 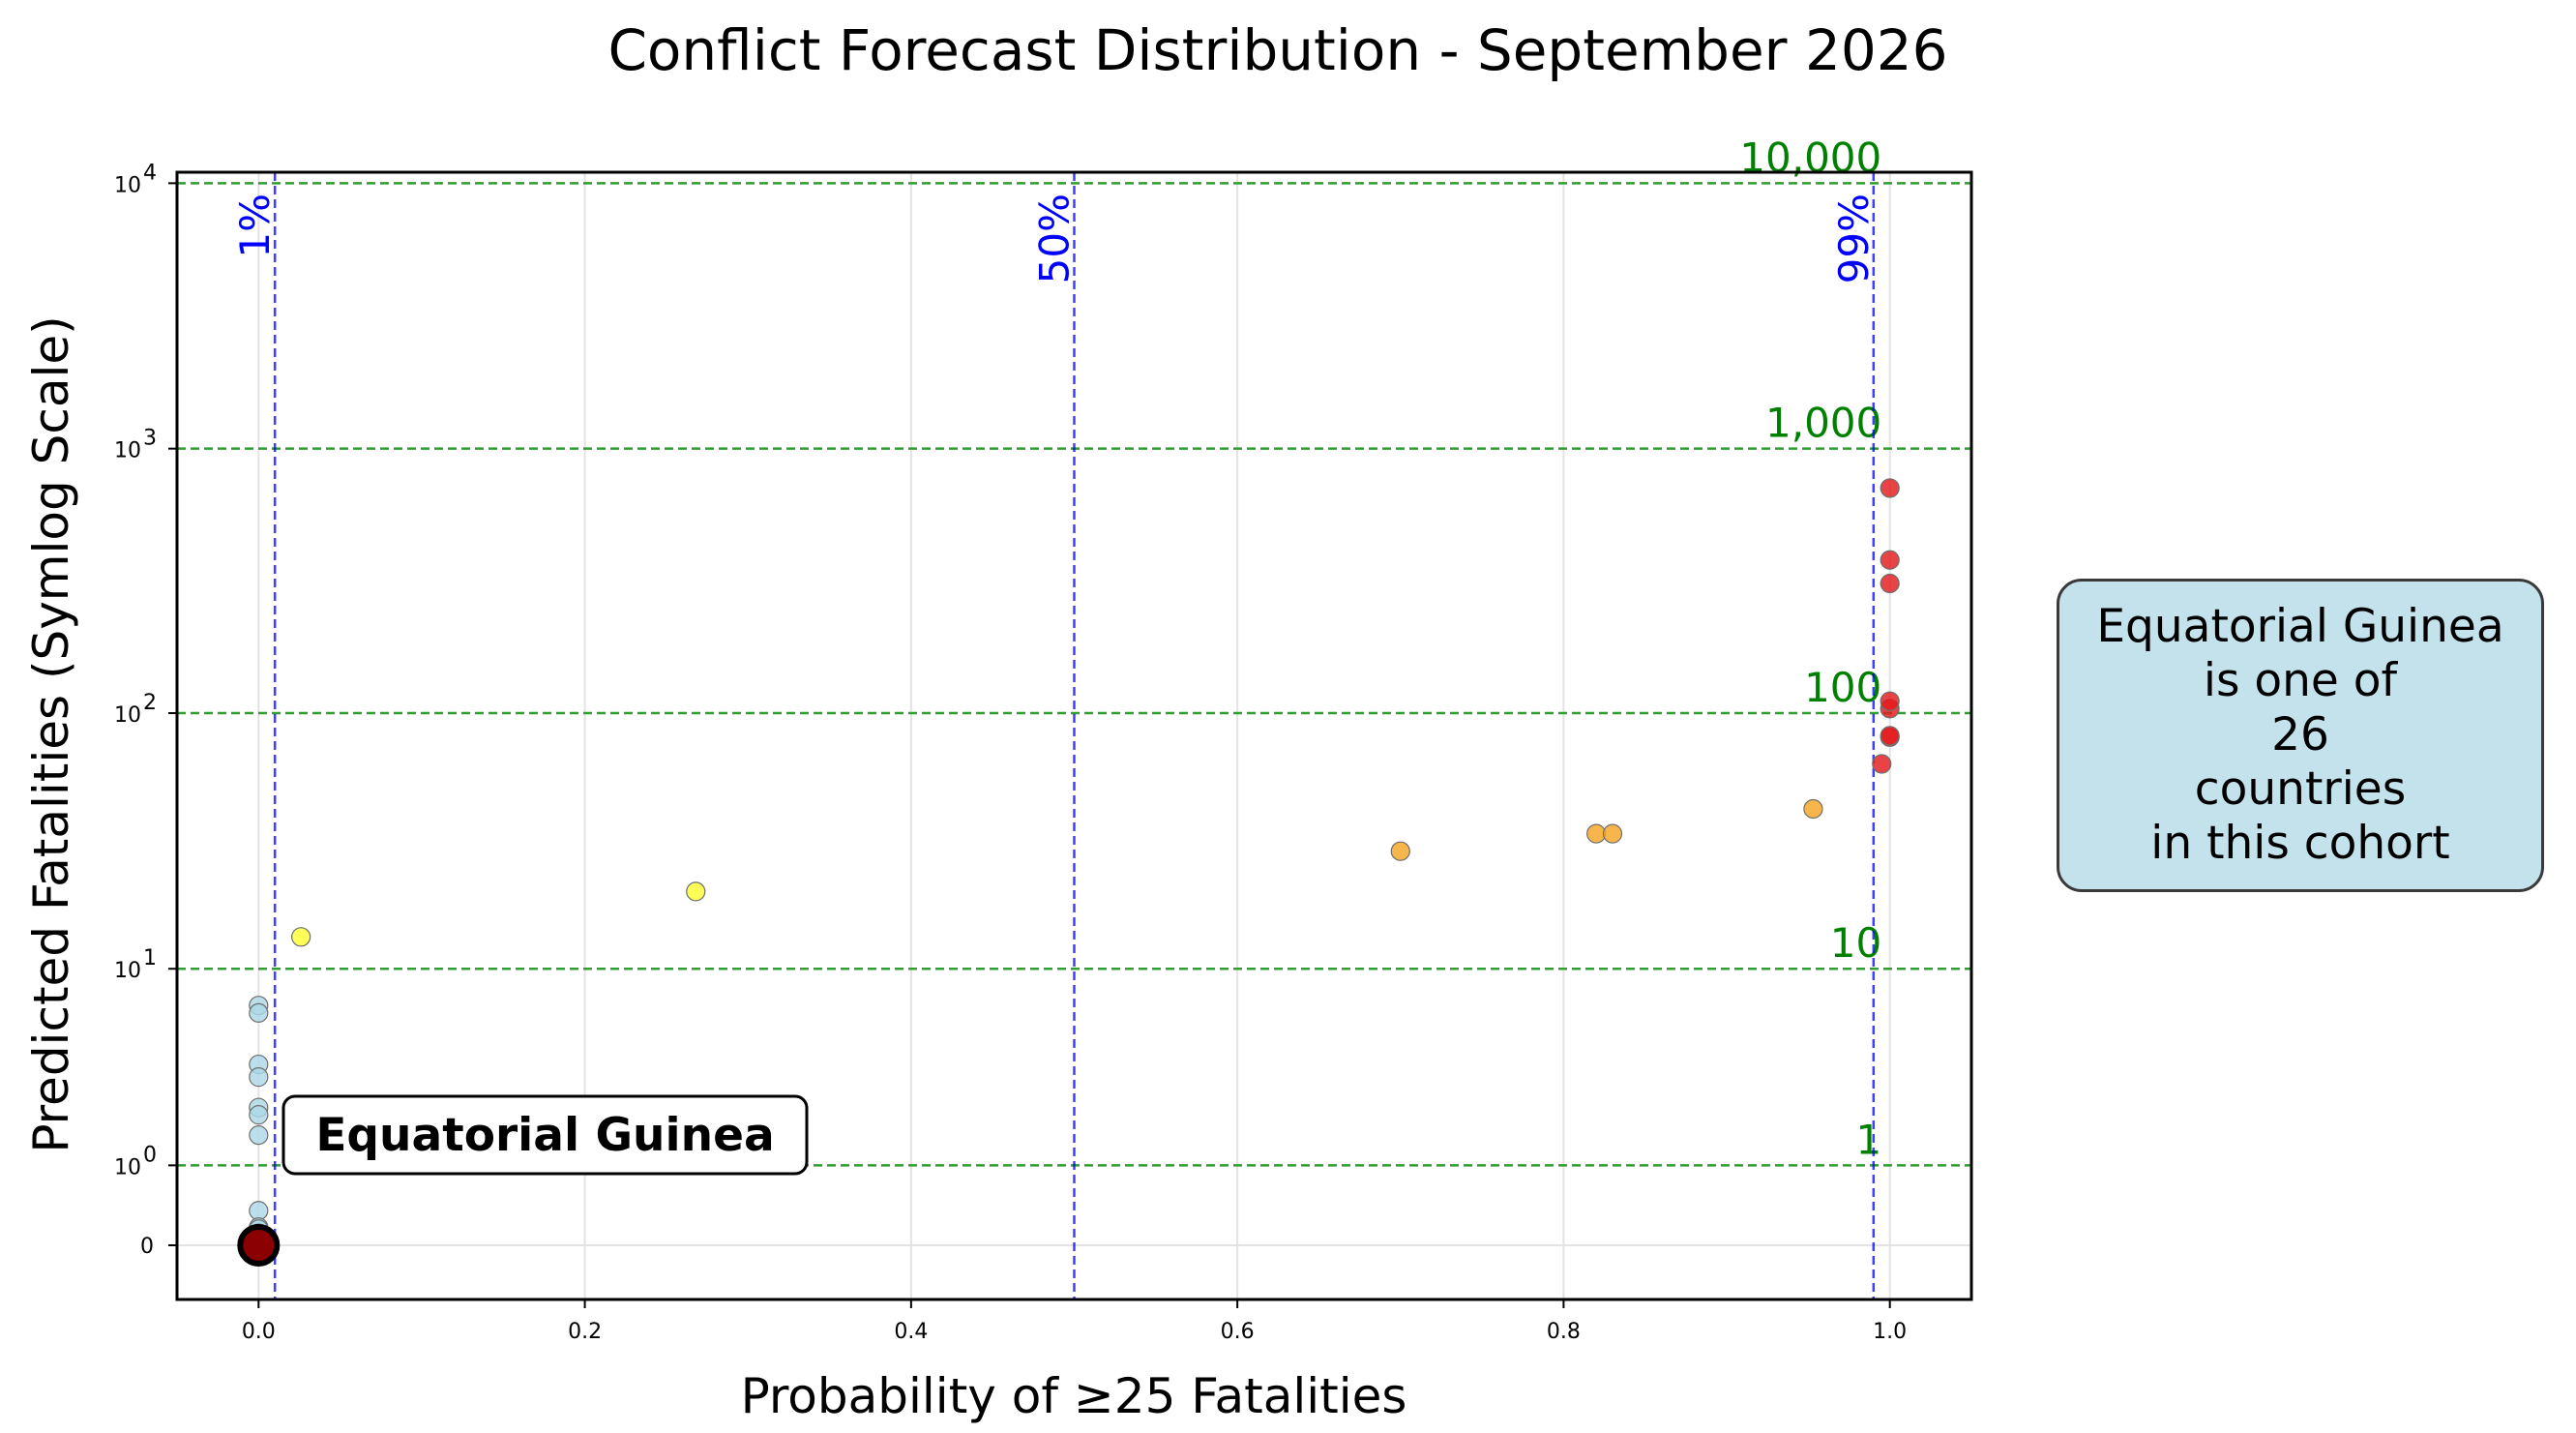 What do you see at coordinates (1564, 1332) in the screenshot?
I see `x-tick-label: 0.8` at bounding box center [1564, 1332].